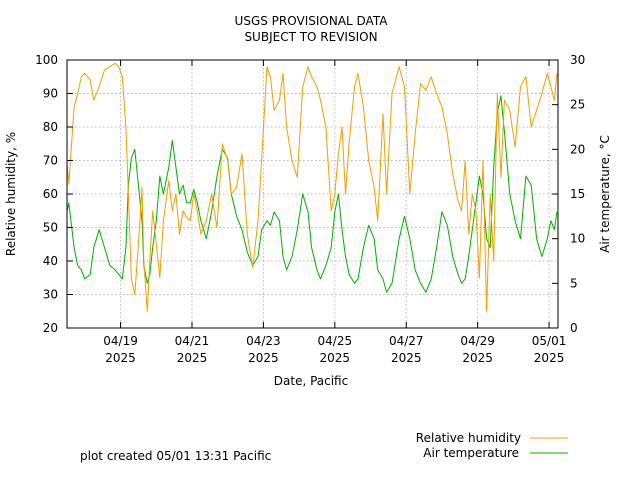 This screenshot has height=480, width=640. I want to click on y-tick-label-right: 10, so click(577, 239).